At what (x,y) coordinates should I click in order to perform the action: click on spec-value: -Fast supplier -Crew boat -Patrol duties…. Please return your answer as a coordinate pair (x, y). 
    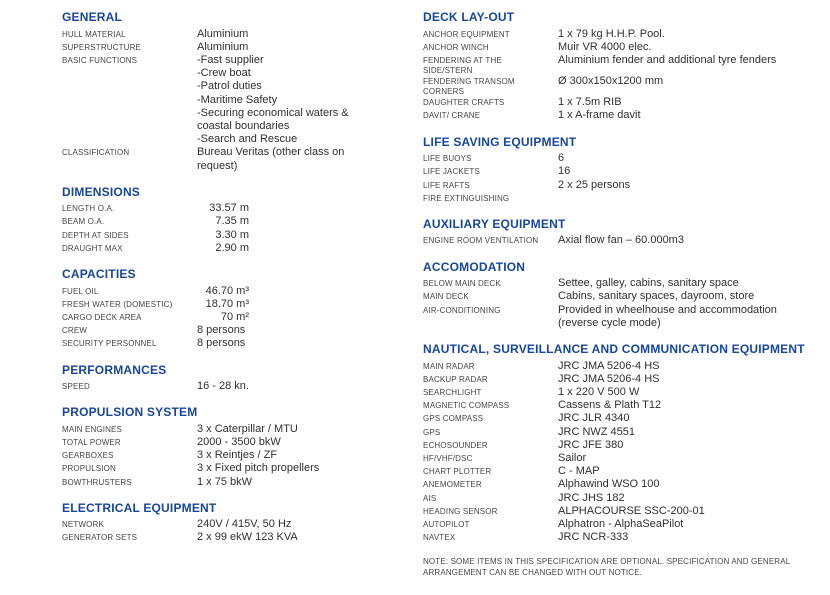
    Looking at the image, I should click on (273, 99).